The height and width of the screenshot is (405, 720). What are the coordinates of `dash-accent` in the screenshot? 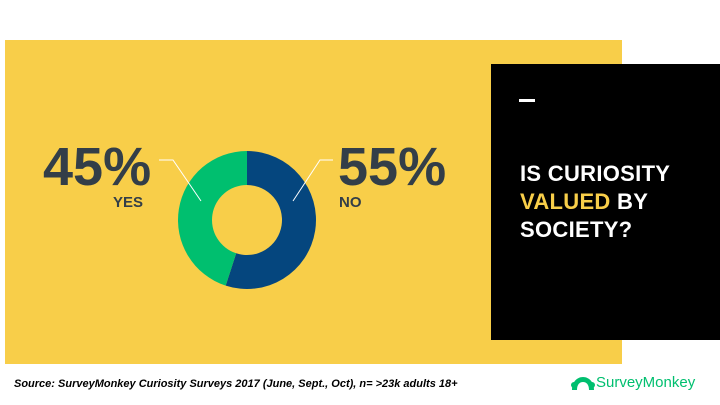 It's located at (527, 100).